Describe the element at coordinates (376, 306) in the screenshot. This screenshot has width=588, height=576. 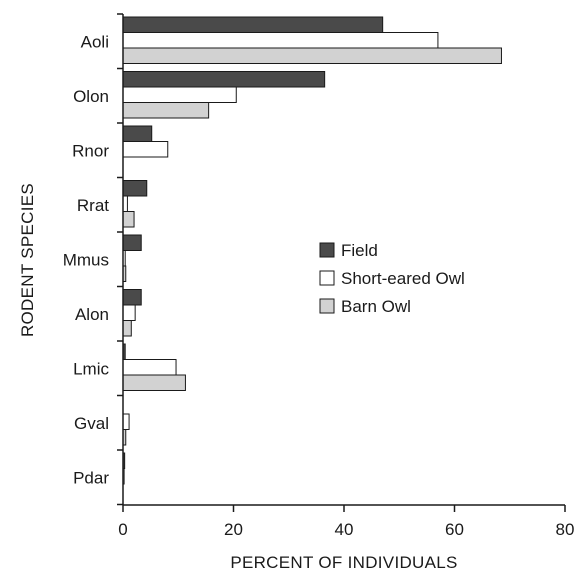
I see `legend-label-barn-owl: Barn Owl` at that location.